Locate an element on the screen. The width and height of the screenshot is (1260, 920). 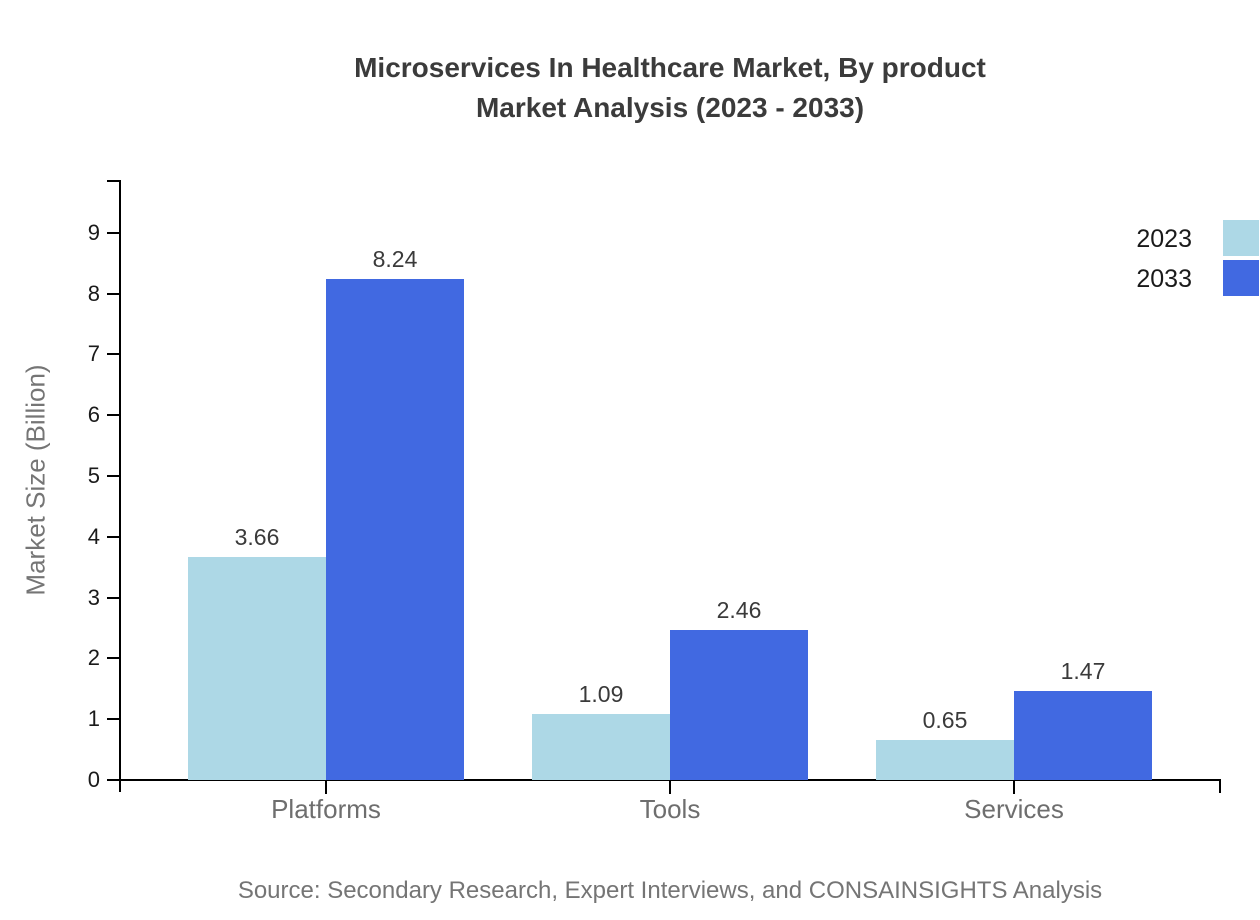
bar-value-label: 0.65 is located at coordinates (945, 720).